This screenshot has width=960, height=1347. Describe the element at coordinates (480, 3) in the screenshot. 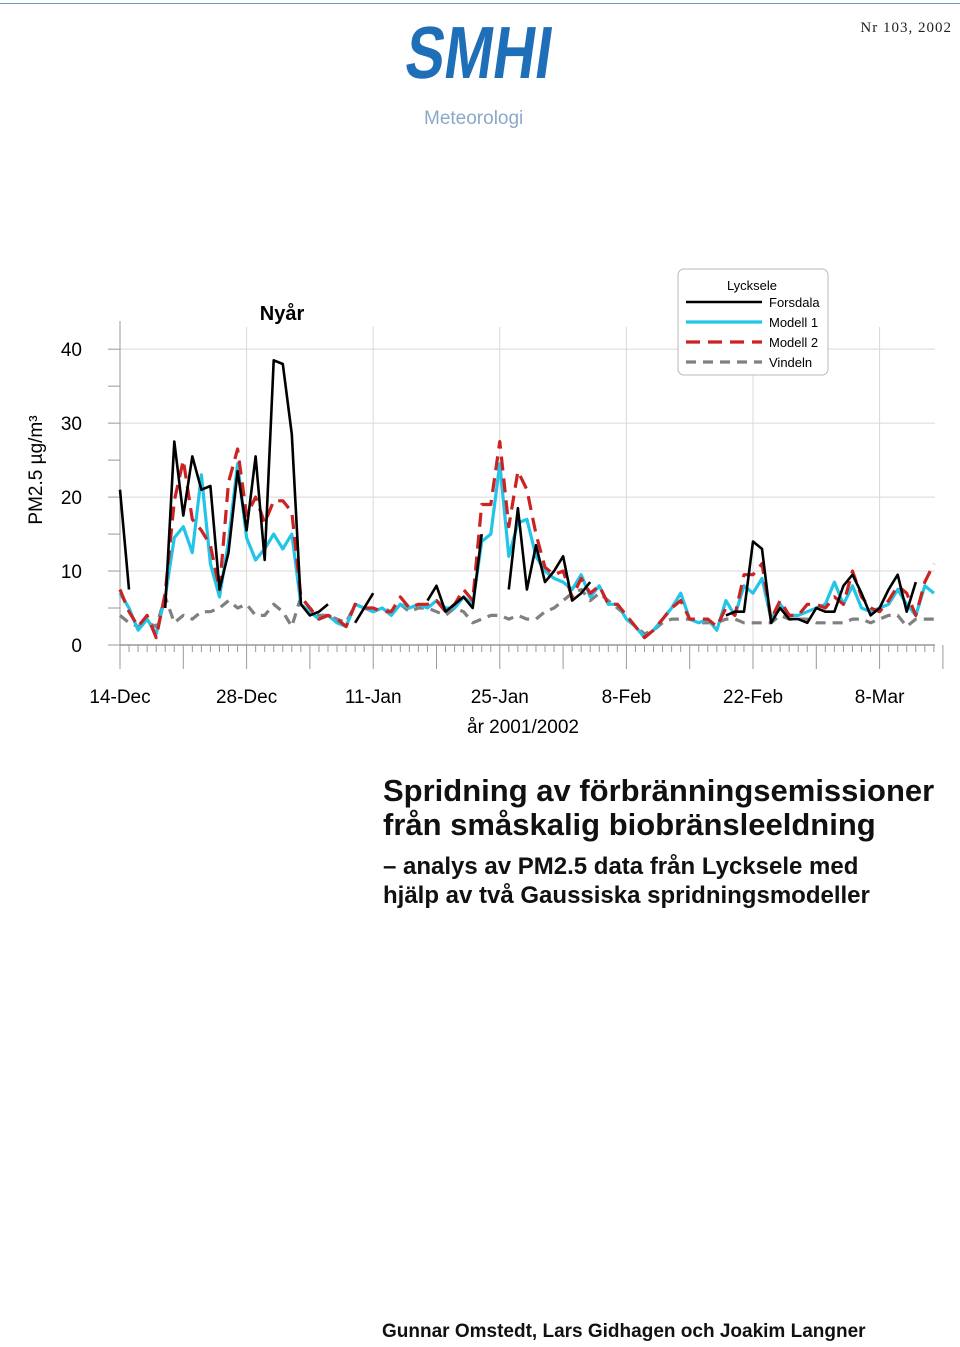

I see `top-rule` at that location.